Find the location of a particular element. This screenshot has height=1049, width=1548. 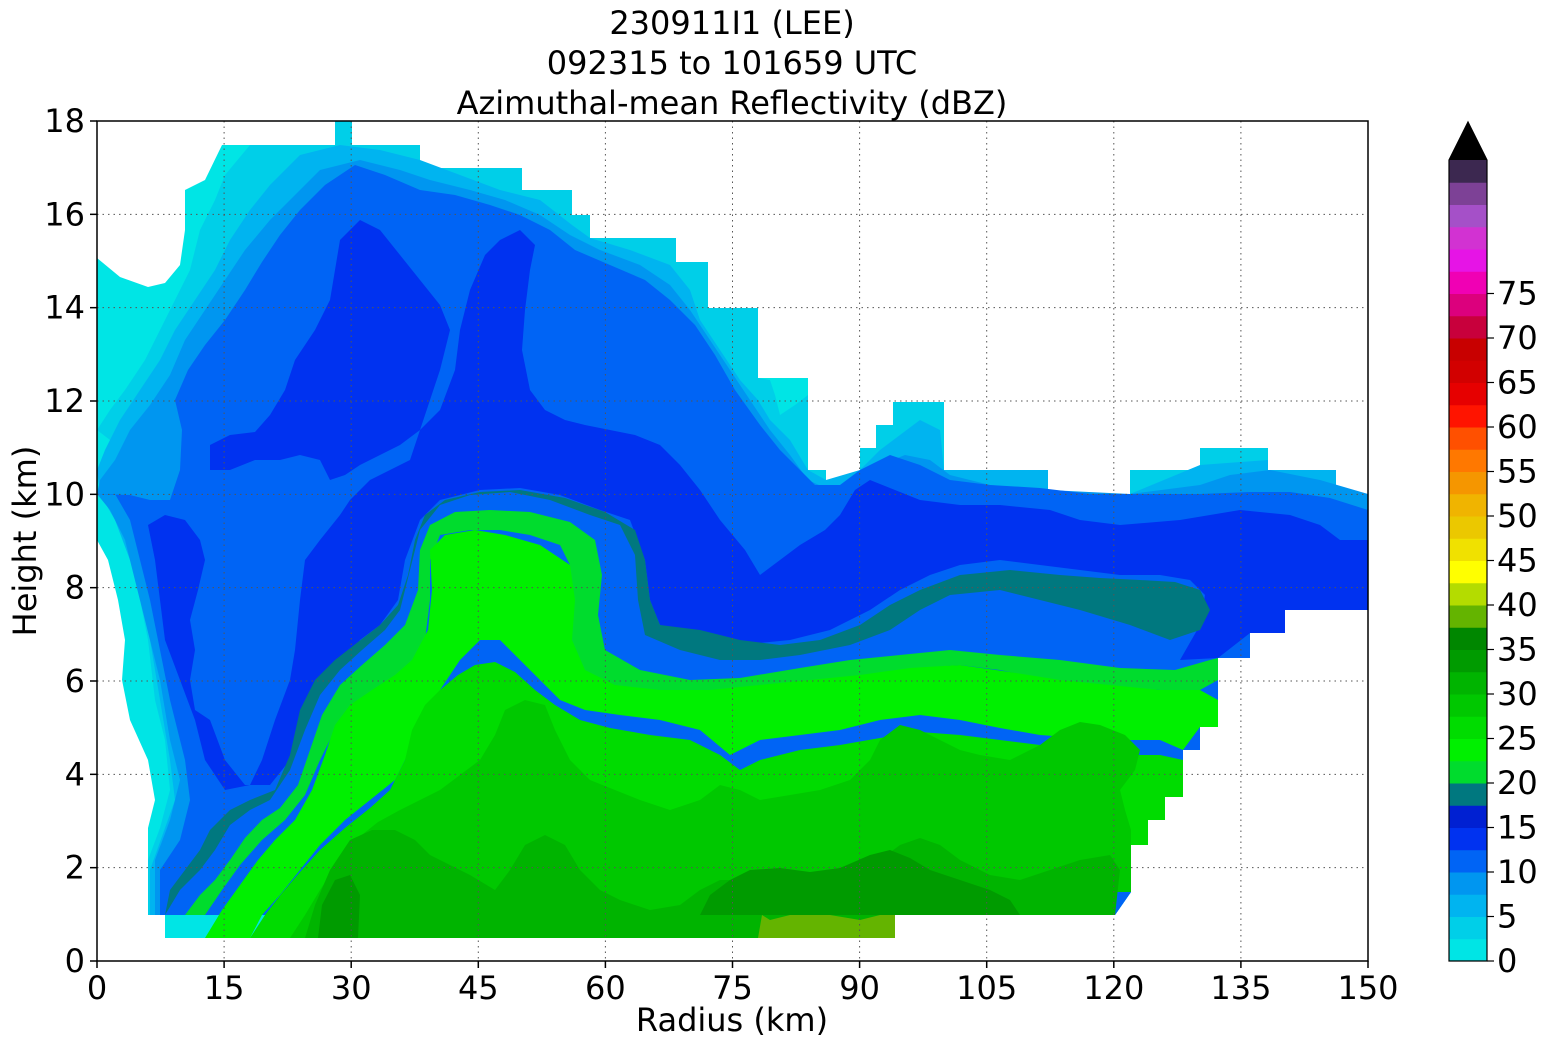

y-tick-label: 16 is located at coordinates (64, 214).